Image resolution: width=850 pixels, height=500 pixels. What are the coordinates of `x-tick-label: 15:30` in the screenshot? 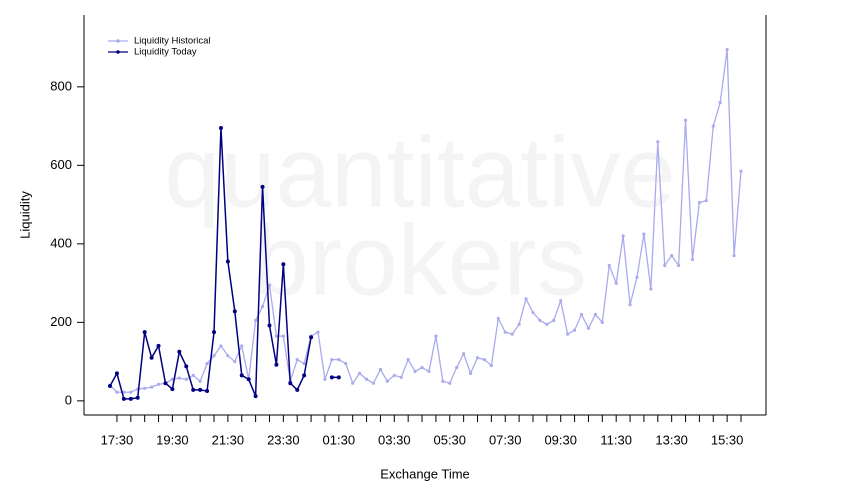 It's located at (727, 439).